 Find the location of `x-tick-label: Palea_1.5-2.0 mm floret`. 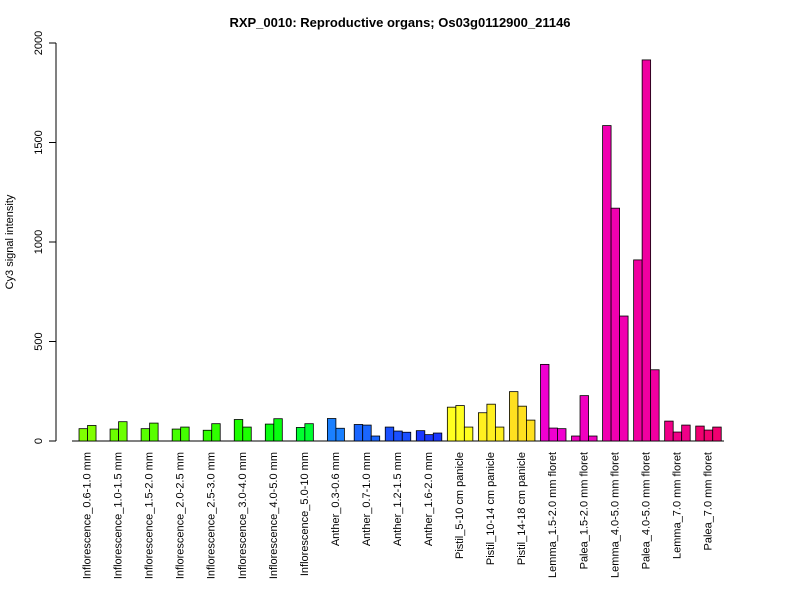

x-tick-label: Palea_1.5-2.0 mm floret is located at coordinates (584, 510).